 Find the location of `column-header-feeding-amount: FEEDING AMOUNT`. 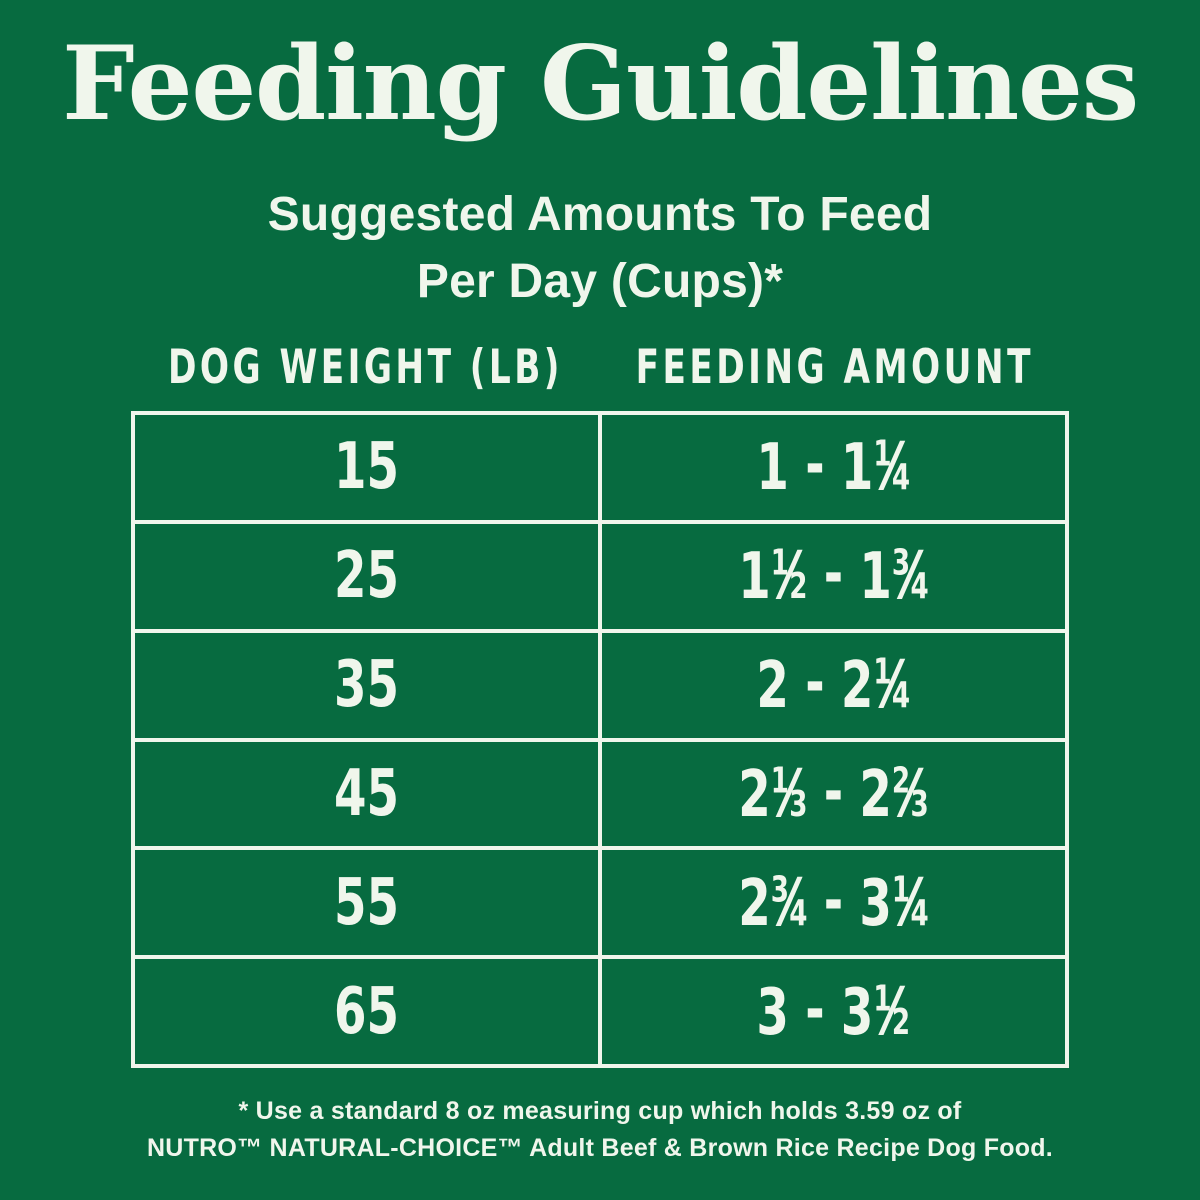

column-header-feeding-amount: FEEDING AMOUNT is located at coordinates (834, 367).